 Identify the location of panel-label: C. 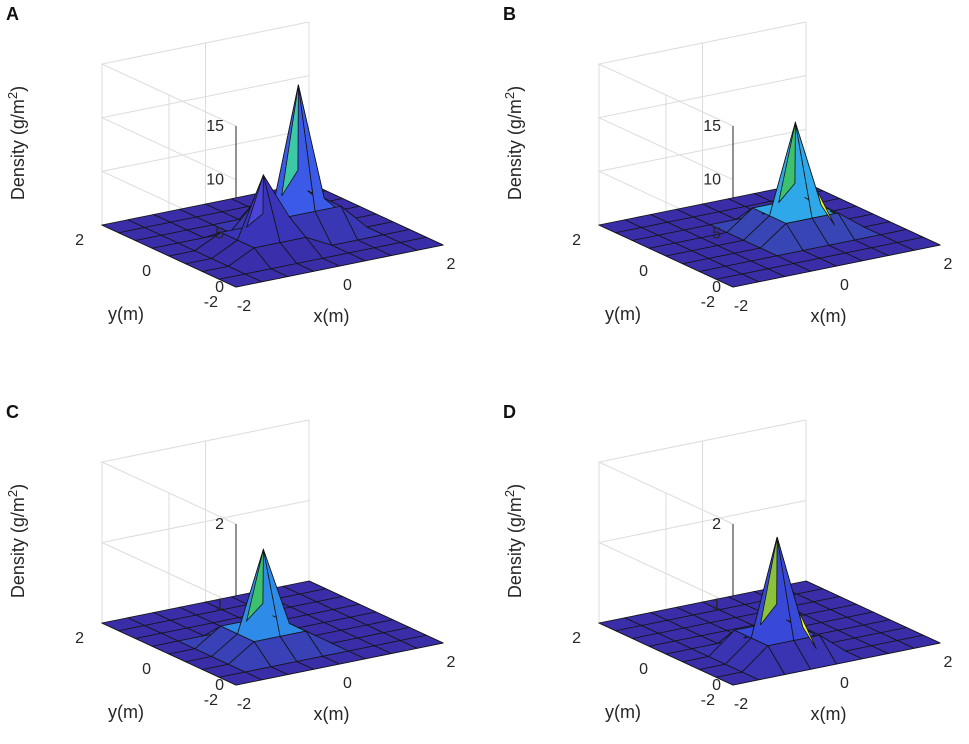
(12, 412).